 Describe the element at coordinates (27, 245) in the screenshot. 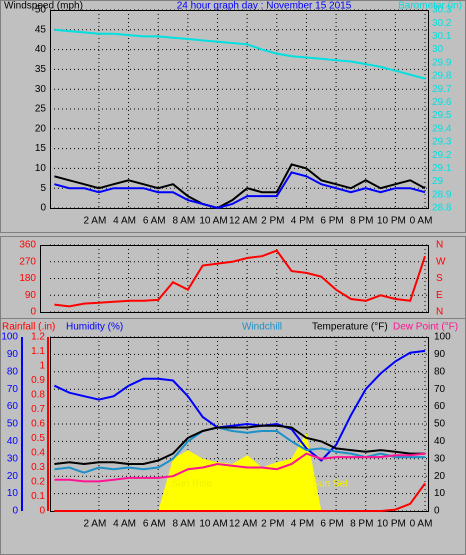

I see `y-tick-label: 360` at that location.